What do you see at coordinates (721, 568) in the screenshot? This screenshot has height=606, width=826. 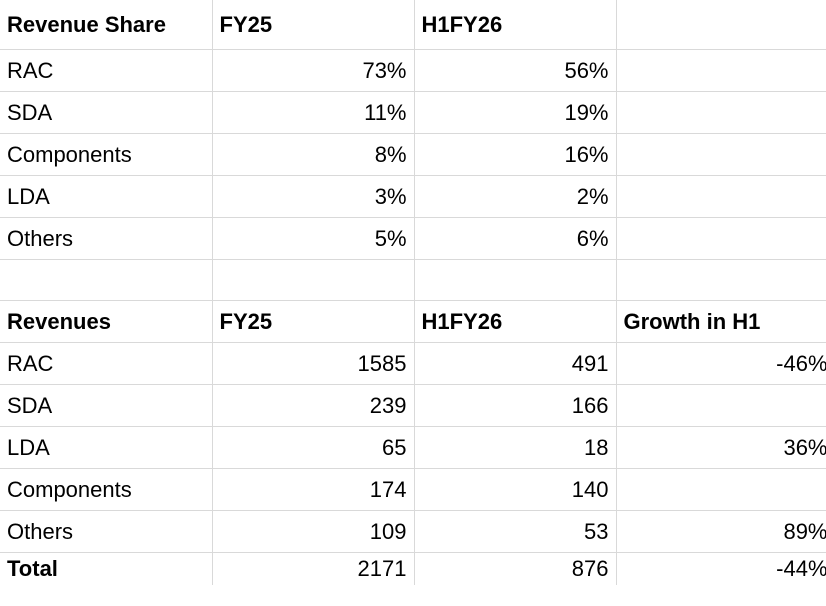 I see `cell-total-growth: -44%` at bounding box center [721, 568].